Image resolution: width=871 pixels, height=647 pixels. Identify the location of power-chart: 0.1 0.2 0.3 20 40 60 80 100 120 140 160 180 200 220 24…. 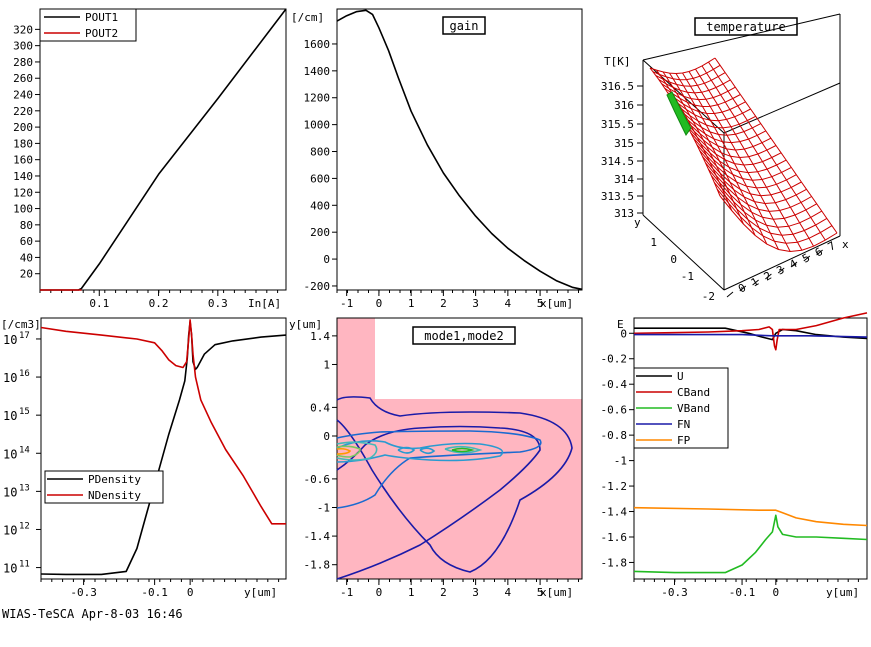
(150, 159).